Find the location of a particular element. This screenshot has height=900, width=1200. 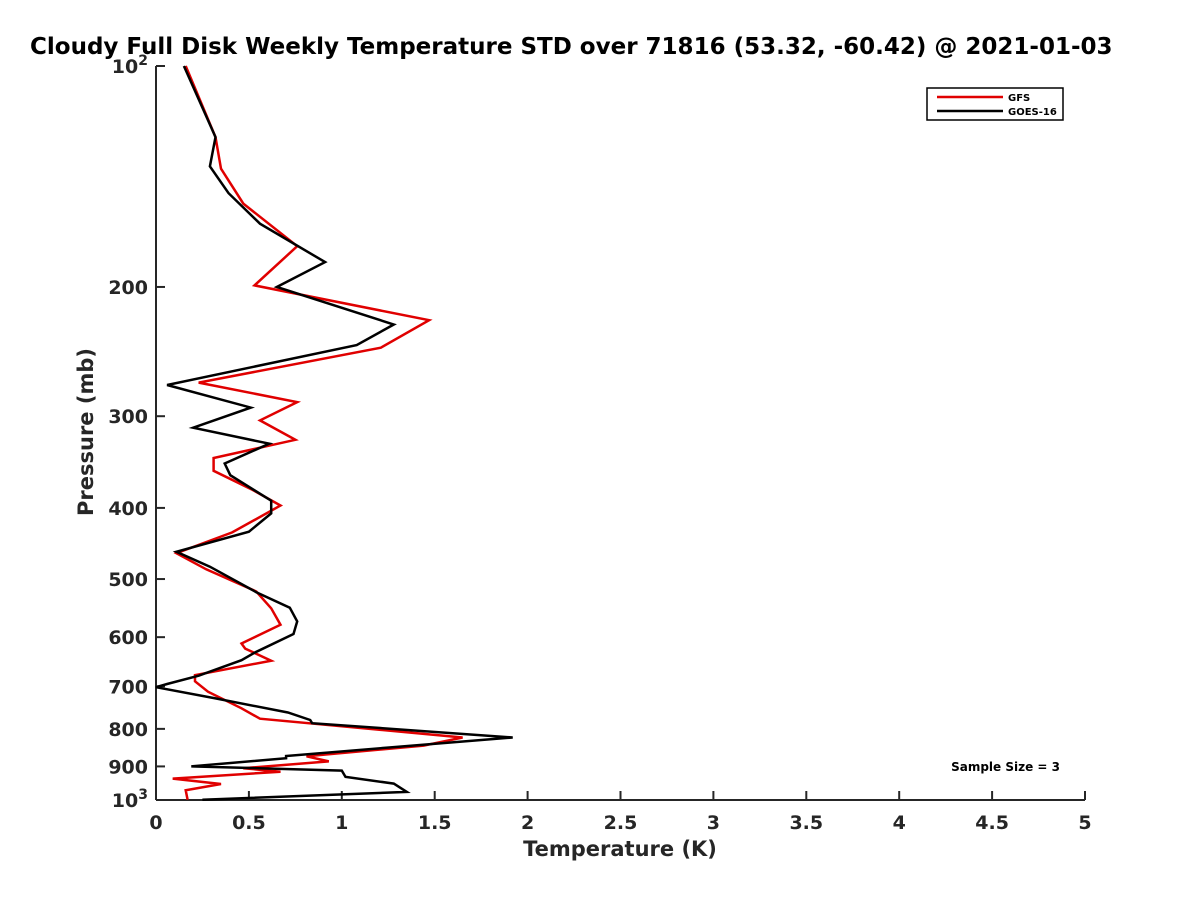

legend-label: GOES-16 is located at coordinates (1032, 112).